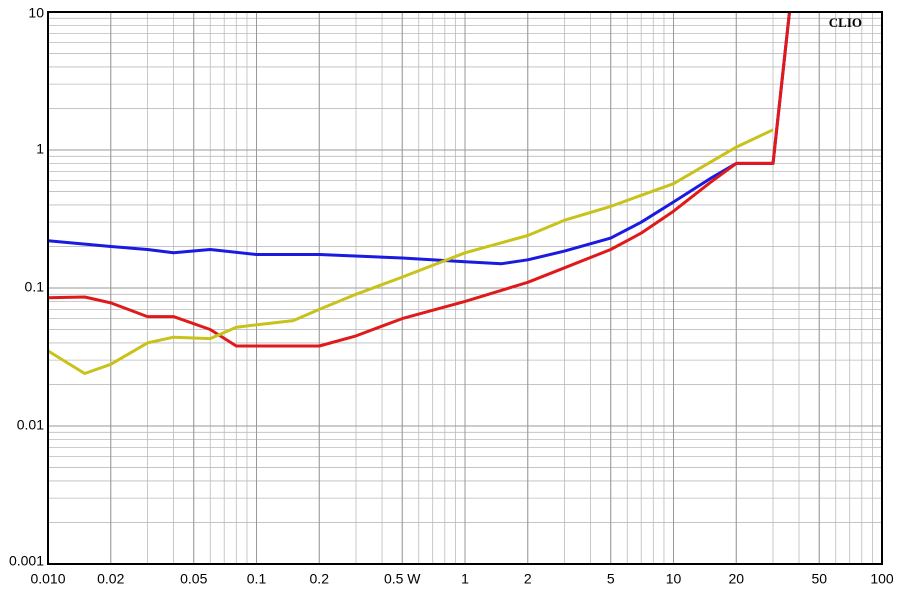 The width and height of the screenshot is (900, 594). What do you see at coordinates (882, 579) in the screenshot?
I see `x-tick-label: 100` at bounding box center [882, 579].